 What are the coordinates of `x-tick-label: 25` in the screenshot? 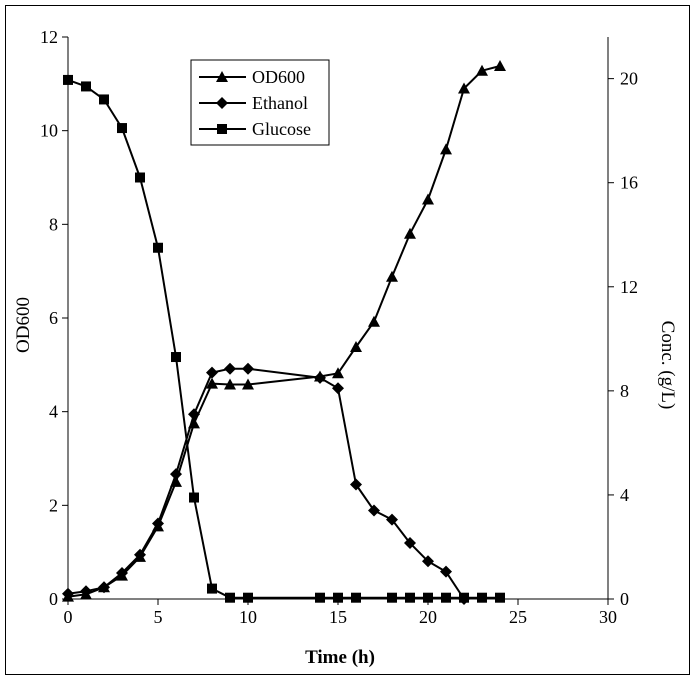 It's located at (518, 617).